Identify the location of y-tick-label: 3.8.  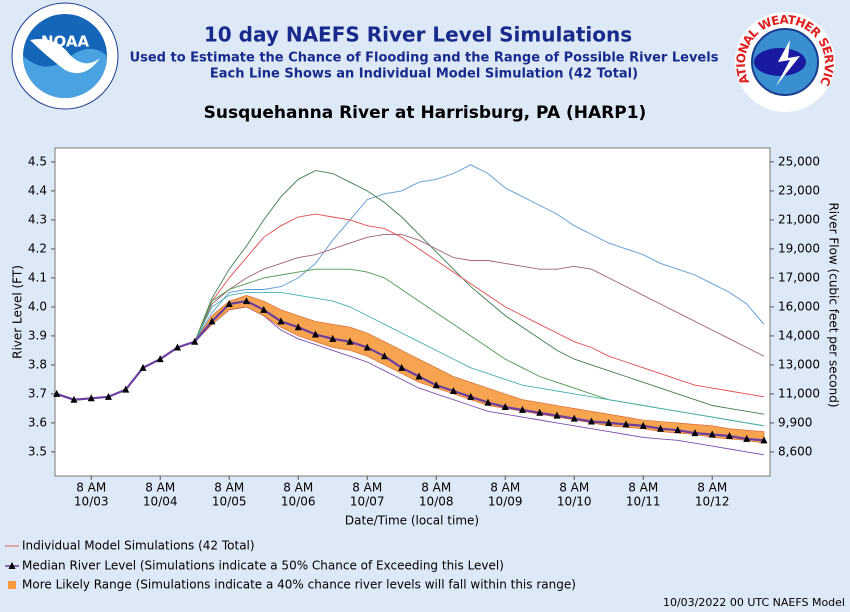
(37, 364).